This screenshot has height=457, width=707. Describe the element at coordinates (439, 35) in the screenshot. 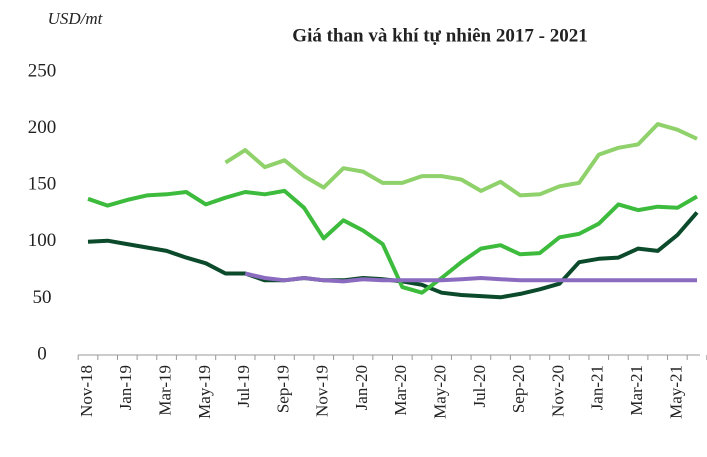

I see `chart-title: Giá than và khí tự nhiên 2017 - 2021` at that location.